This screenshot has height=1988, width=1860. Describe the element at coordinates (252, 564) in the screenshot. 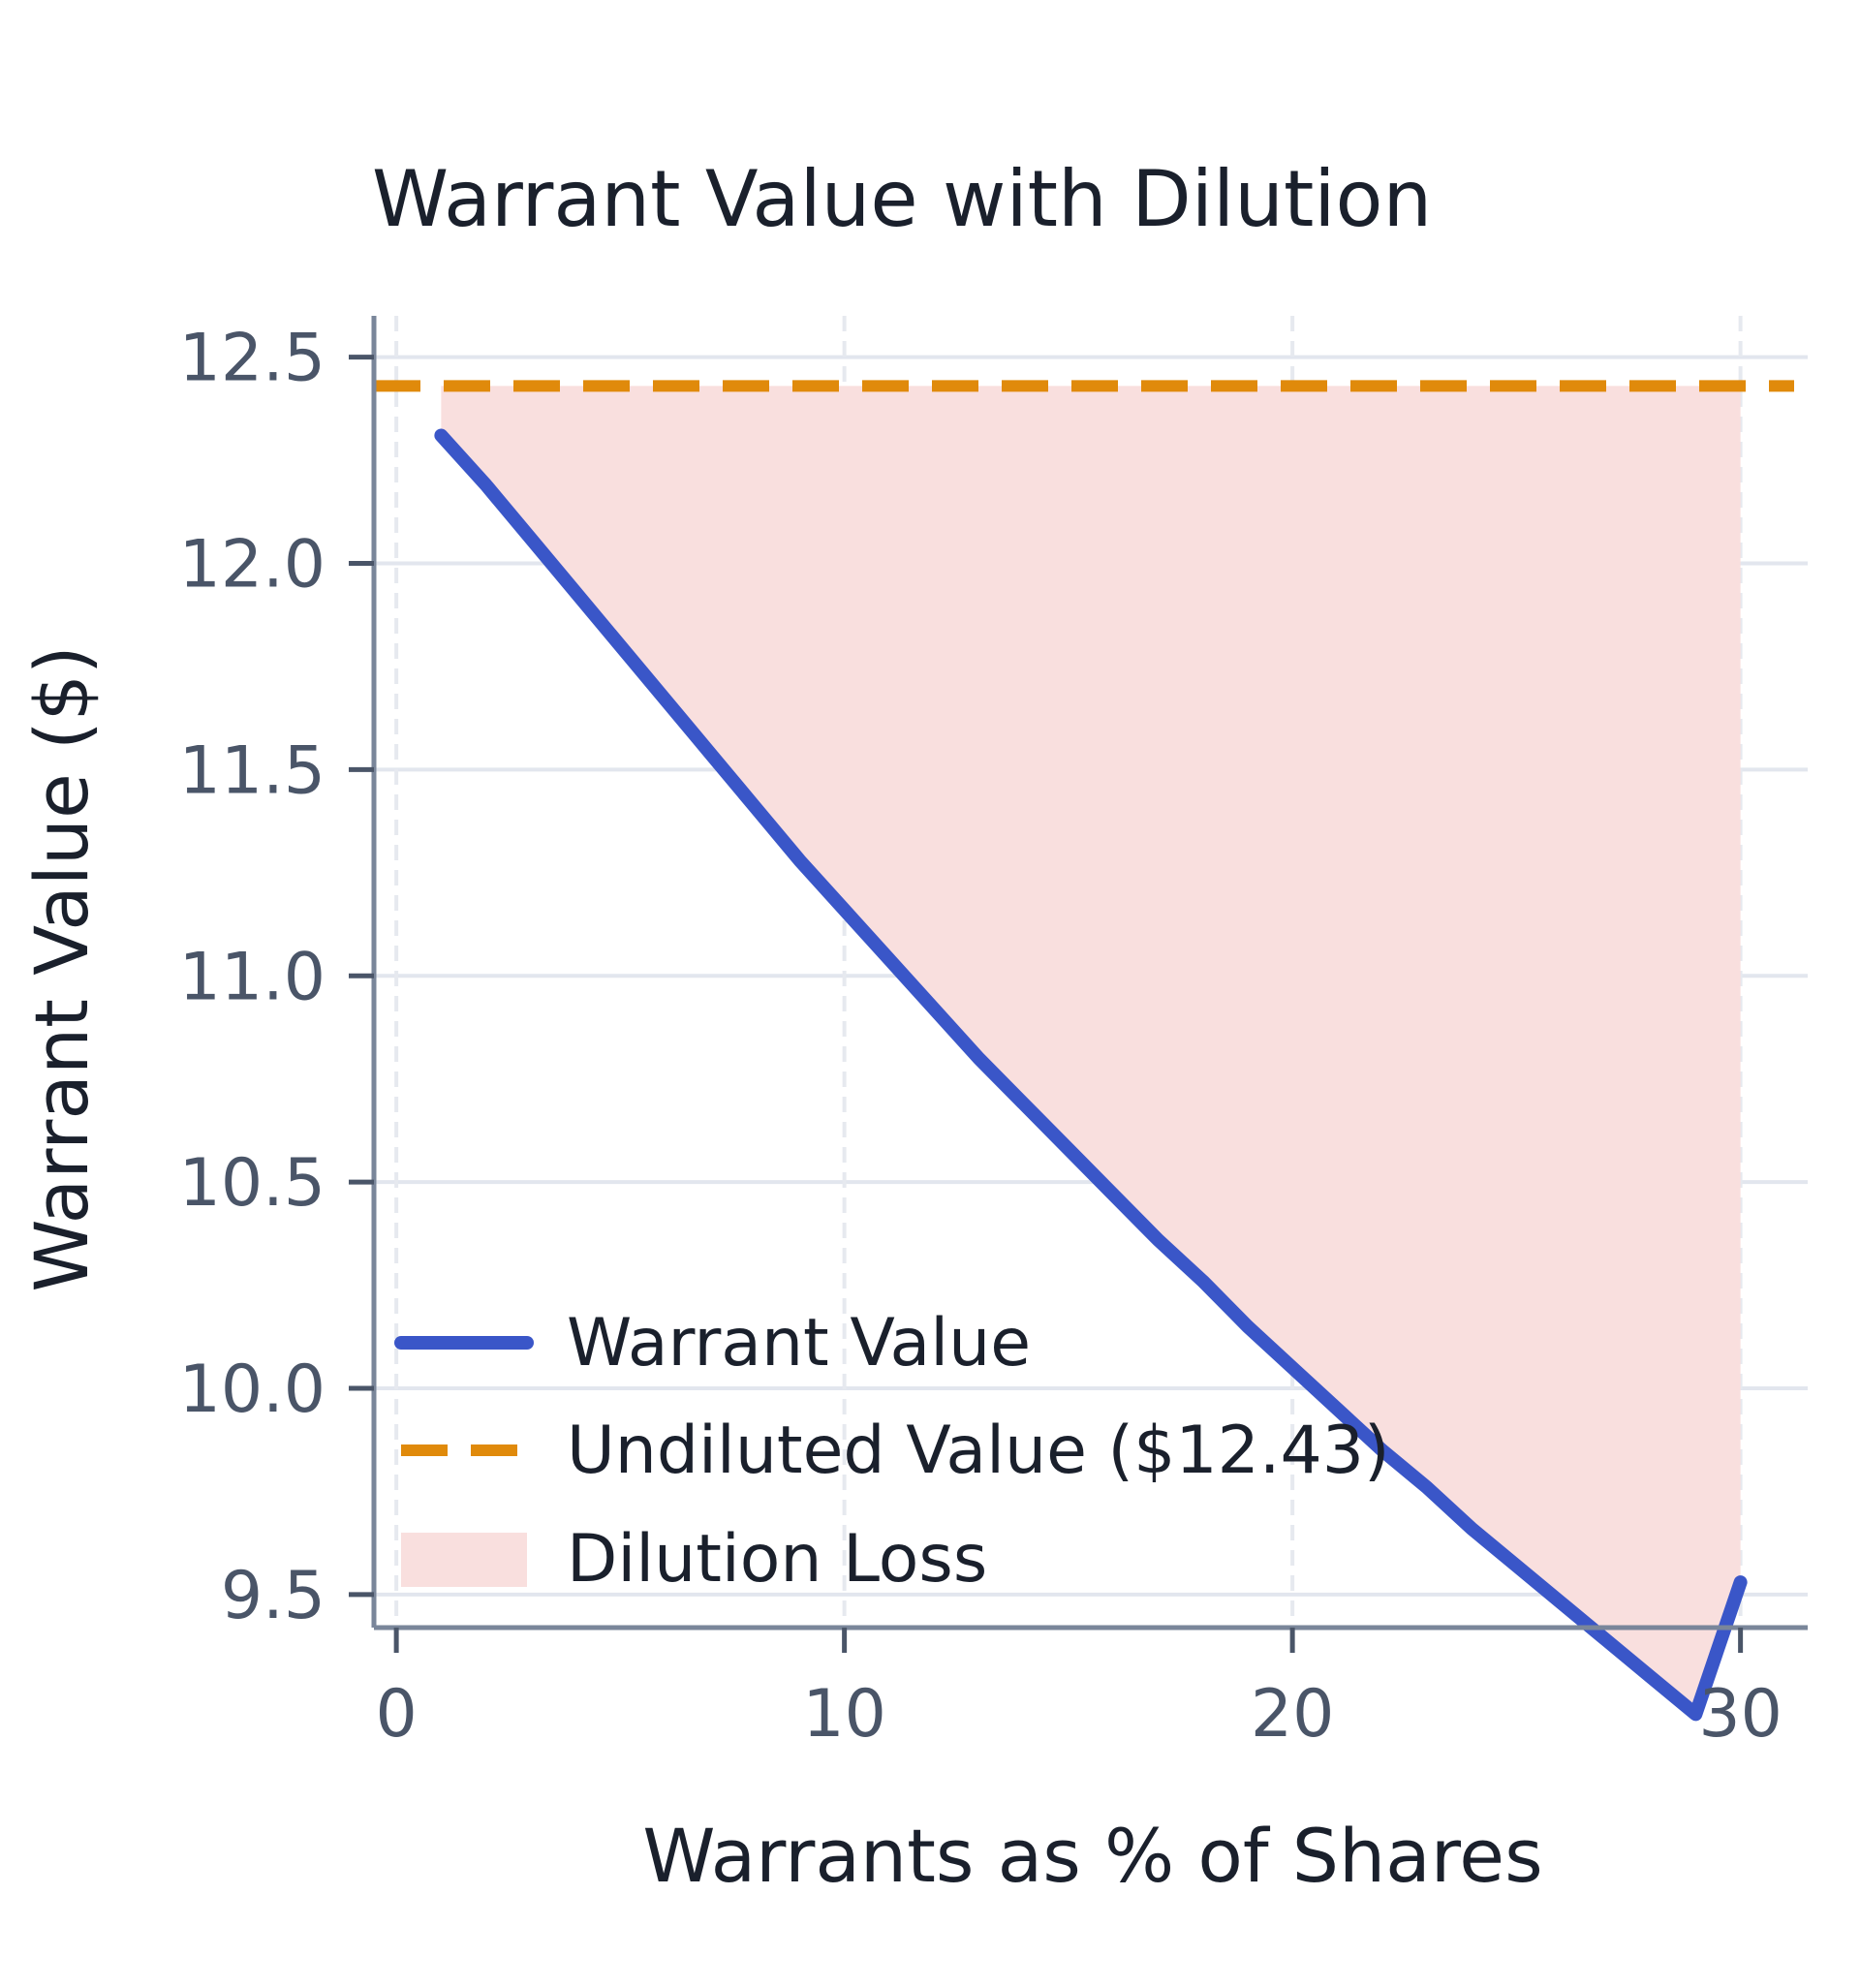

I see `y-tick-label: 12.0` at that location.